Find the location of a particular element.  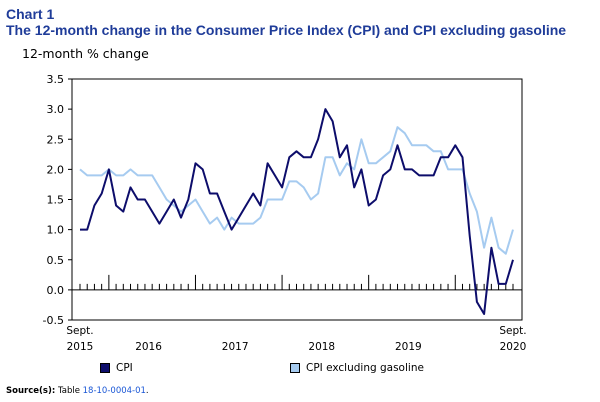

x-year-label-2017: 2017 is located at coordinates (235, 347).